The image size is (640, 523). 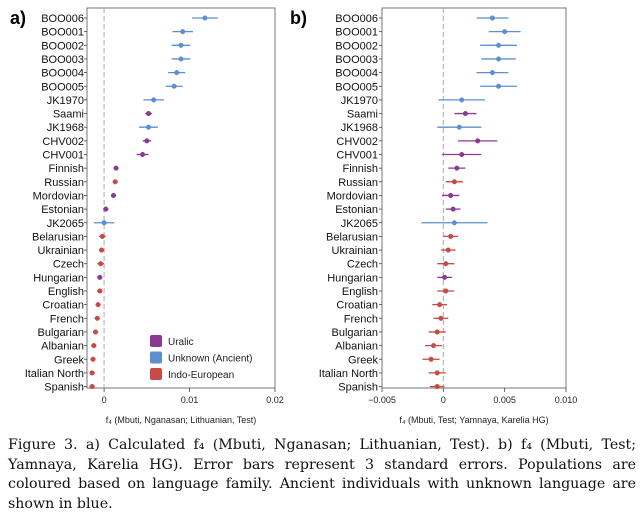 What do you see at coordinates (63, 142) in the screenshot?
I see `population-label: CHV002` at bounding box center [63, 142].